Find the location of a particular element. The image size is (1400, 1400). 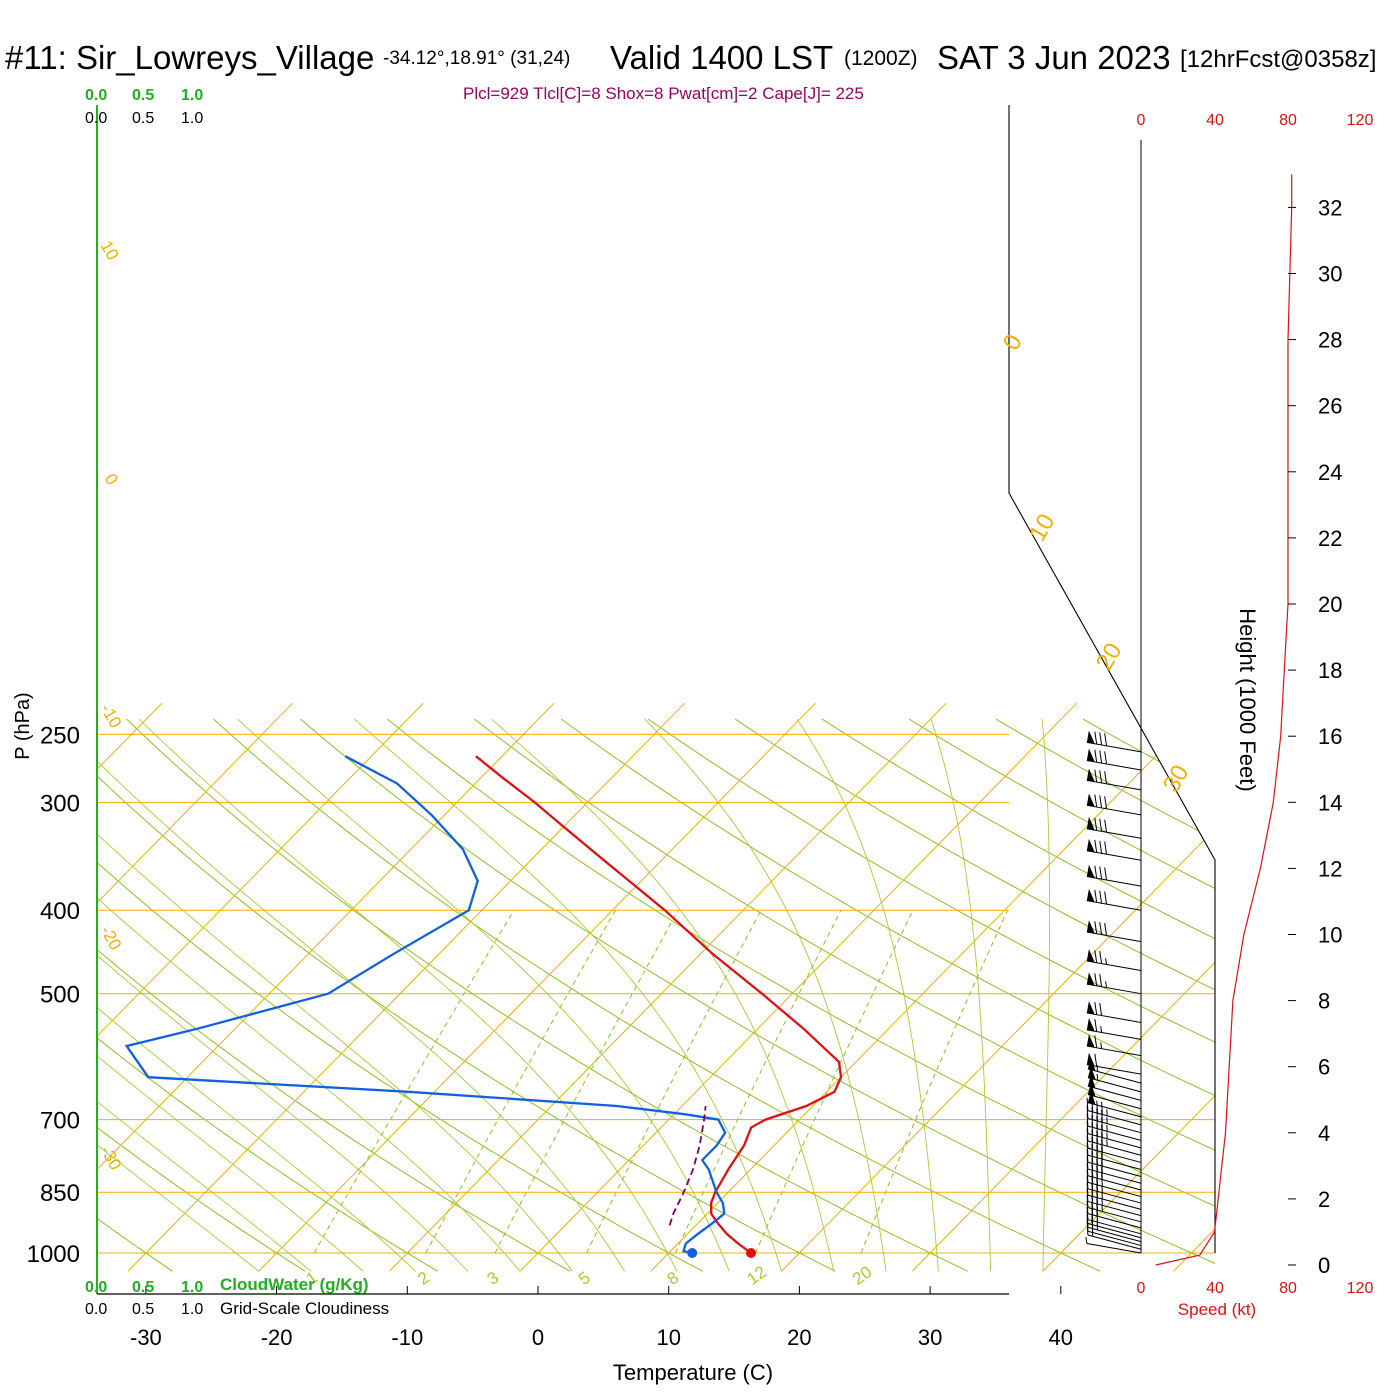

speed-axis-label: Speed (kt) is located at coordinates (1217, 1309).